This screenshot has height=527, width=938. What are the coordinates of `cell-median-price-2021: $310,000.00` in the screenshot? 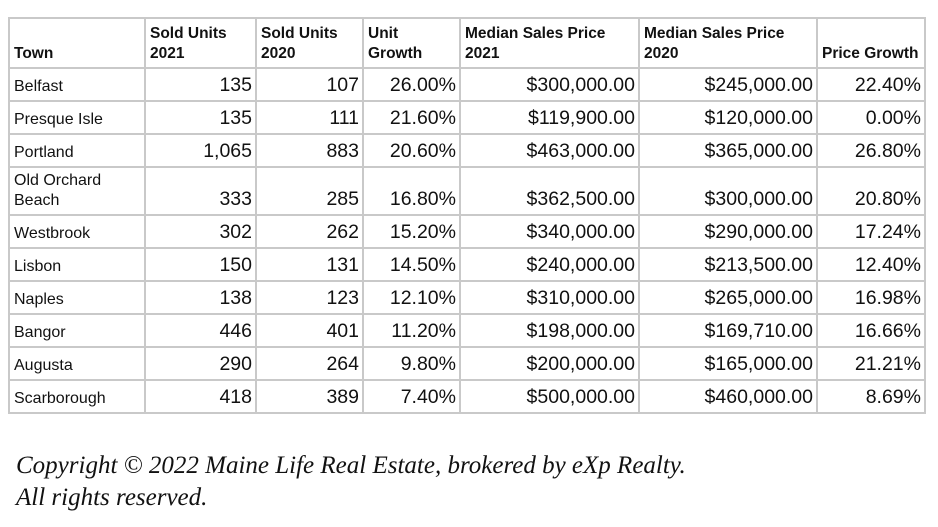 It's located at (549, 297).